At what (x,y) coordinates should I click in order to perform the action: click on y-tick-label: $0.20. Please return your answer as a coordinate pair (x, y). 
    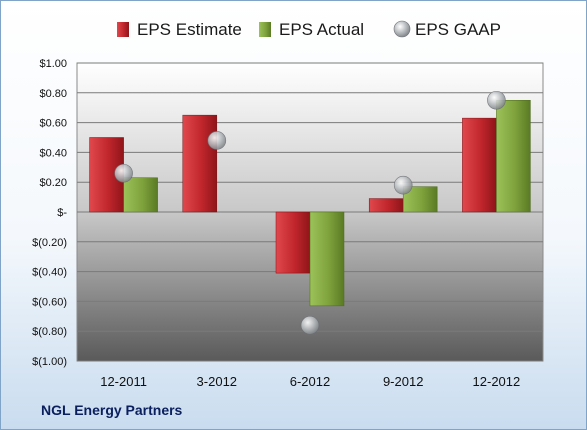
    Looking at the image, I should click on (53, 183).